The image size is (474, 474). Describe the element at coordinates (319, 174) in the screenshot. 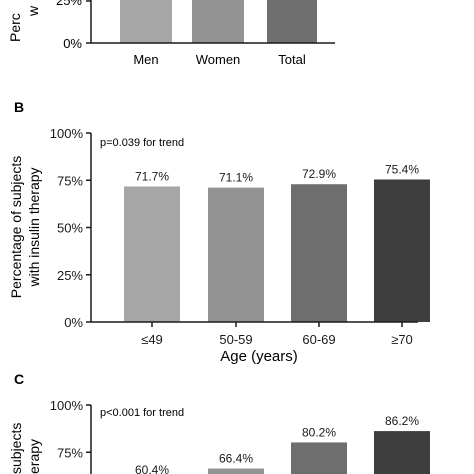

I see `panel-b-data-label: 72.9%` at that location.